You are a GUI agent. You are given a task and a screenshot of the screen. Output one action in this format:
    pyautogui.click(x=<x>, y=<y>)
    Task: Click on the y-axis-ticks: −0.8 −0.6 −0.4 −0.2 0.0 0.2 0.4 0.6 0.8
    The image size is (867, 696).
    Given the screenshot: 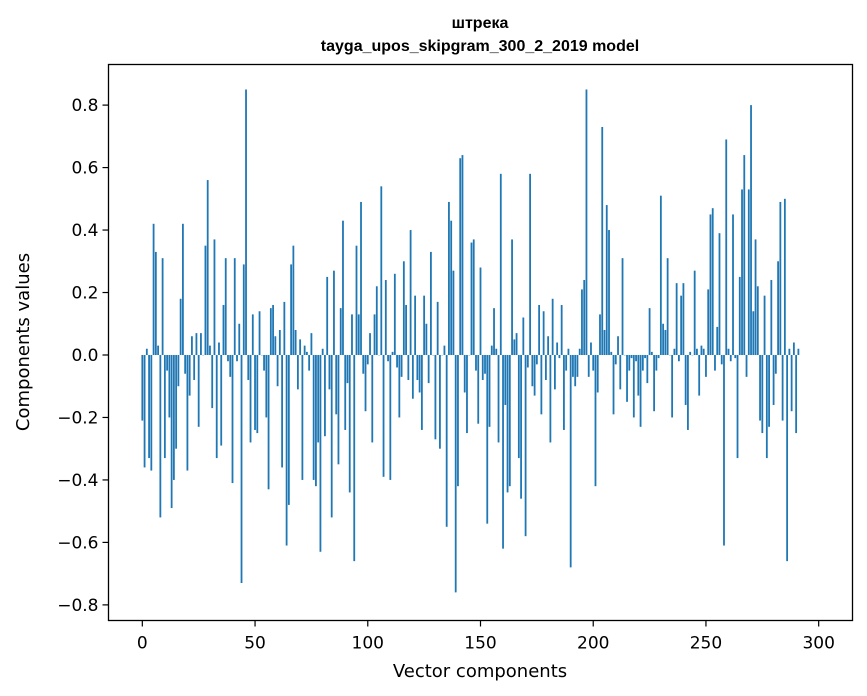 What is the action you would take?
    pyautogui.click(x=83, y=356)
    